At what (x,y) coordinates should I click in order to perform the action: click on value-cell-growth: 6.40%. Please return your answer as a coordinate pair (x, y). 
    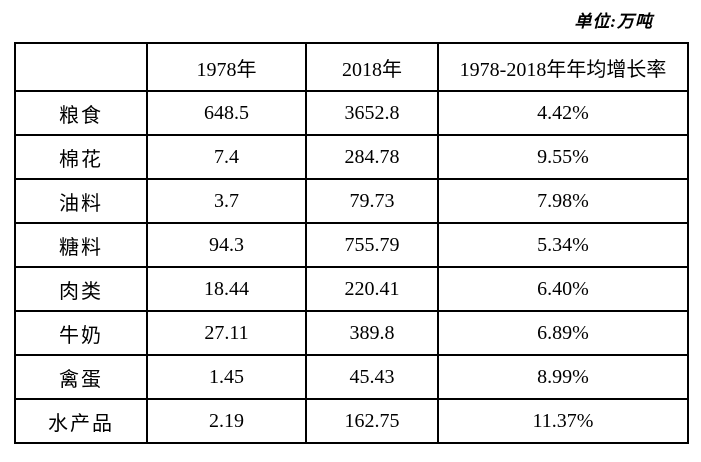
    Looking at the image, I should click on (563, 289).